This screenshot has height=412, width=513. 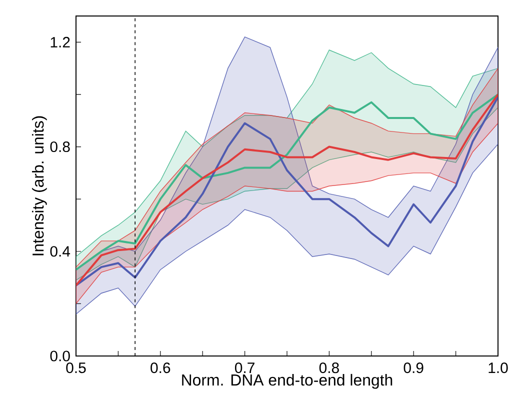 I want to click on y-axis-title: Intensity (arb. units), so click(x=39, y=186).